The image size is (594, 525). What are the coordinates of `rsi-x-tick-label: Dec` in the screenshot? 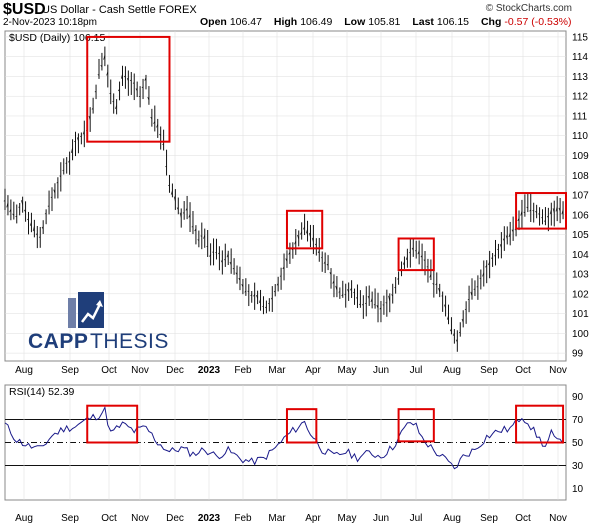 It's located at (175, 518).